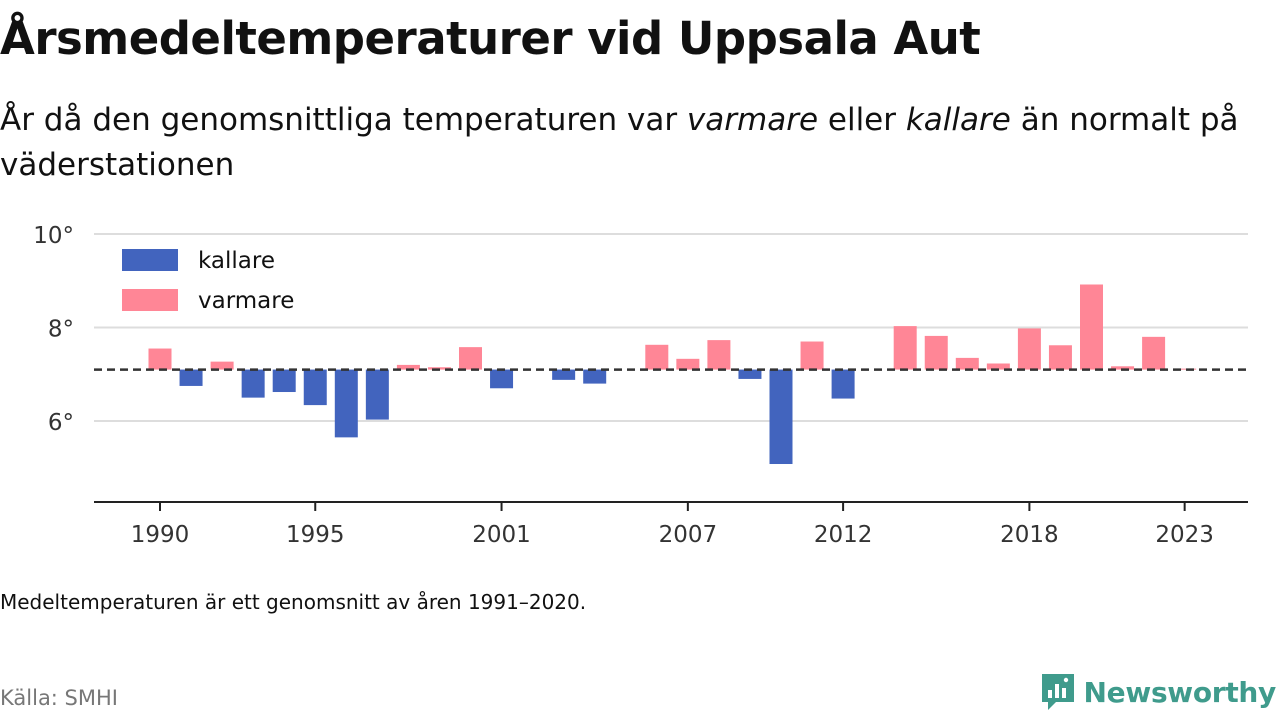 Image resolution: width=1280 pixels, height=720 pixels. What do you see at coordinates (150, 300) in the screenshot?
I see `legend-swatch-varmare` at bounding box center [150, 300].